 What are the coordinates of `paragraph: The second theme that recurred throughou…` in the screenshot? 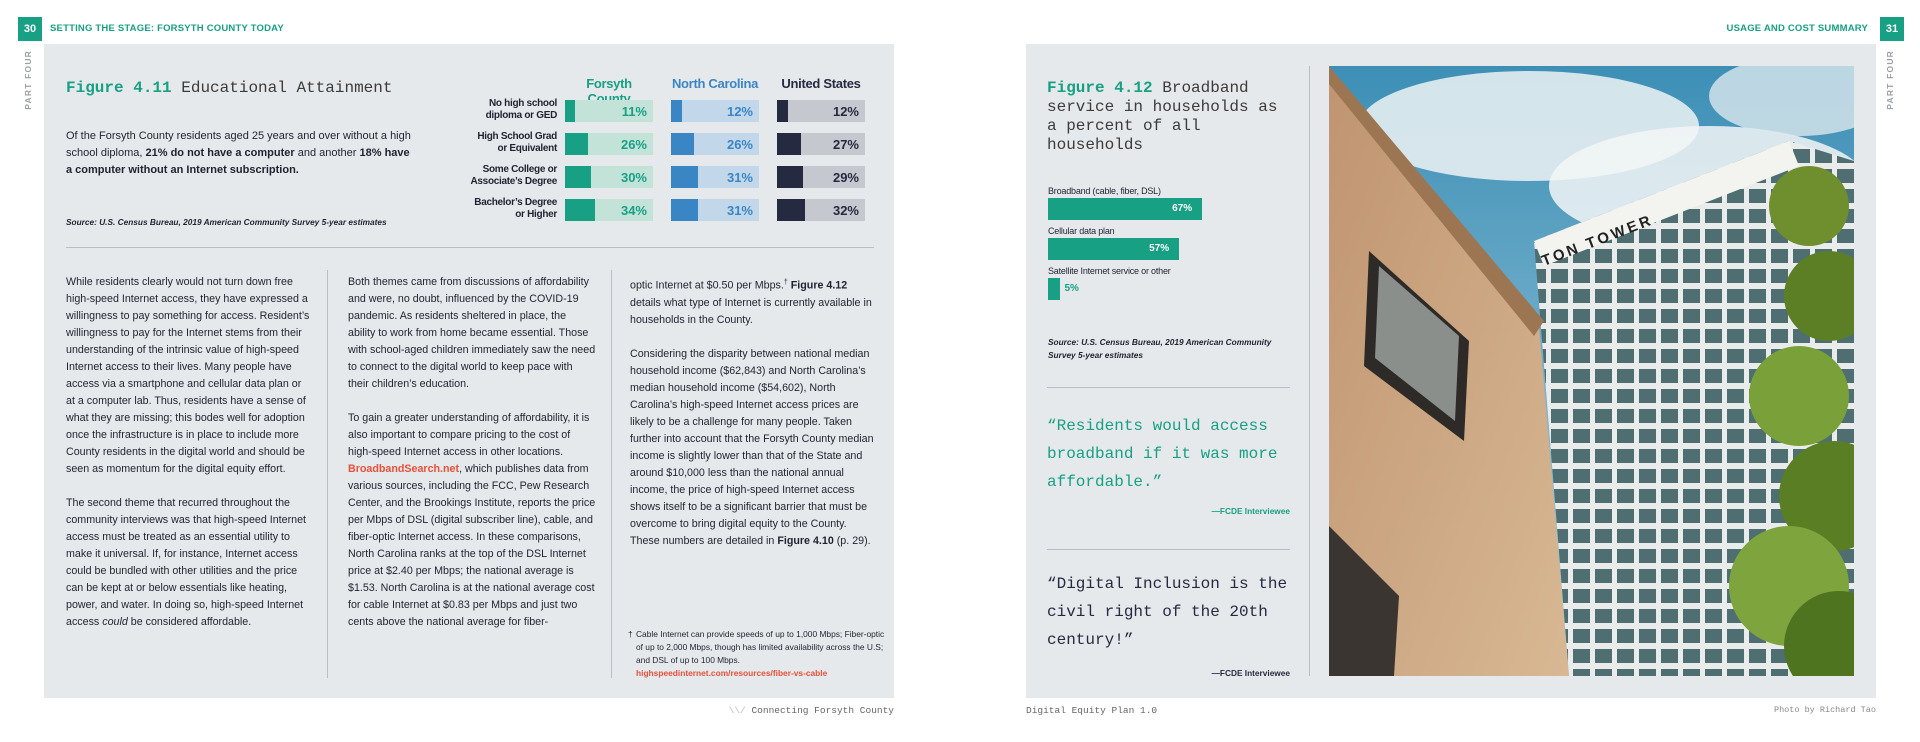 It's located at (189, 563).